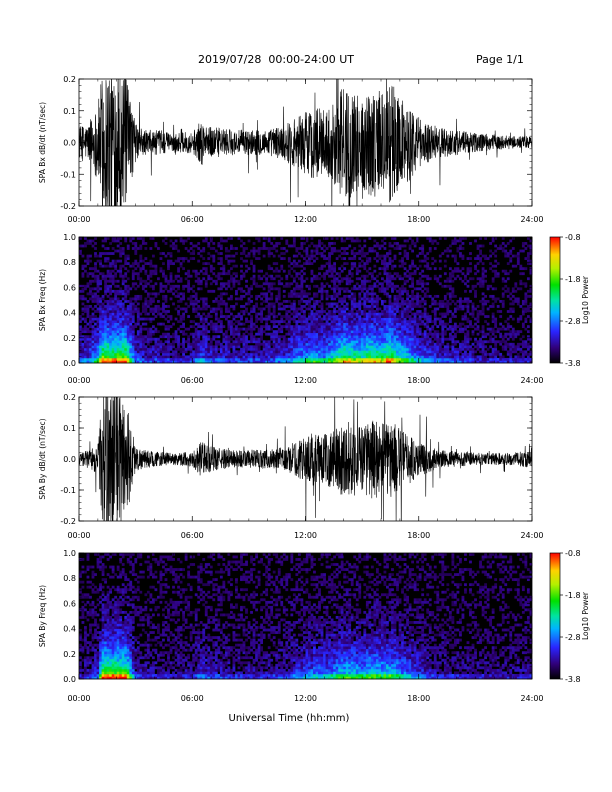 The height and width of the screenshot is (792, 612). What do you see at coordinates (289, 718) in the screenshot?
I see `x-axis-title: Universal Time (hh:mm)` at bounding box center [289, 718].